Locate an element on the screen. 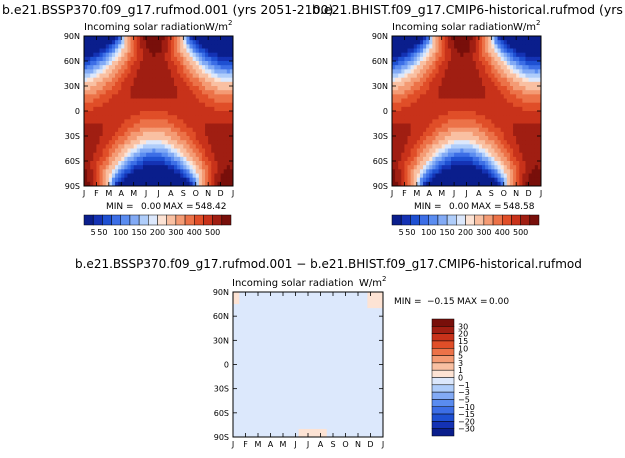 The image size is (625, 458). panel-1-ytick-label: 60N is located at coordinates (72, 61).